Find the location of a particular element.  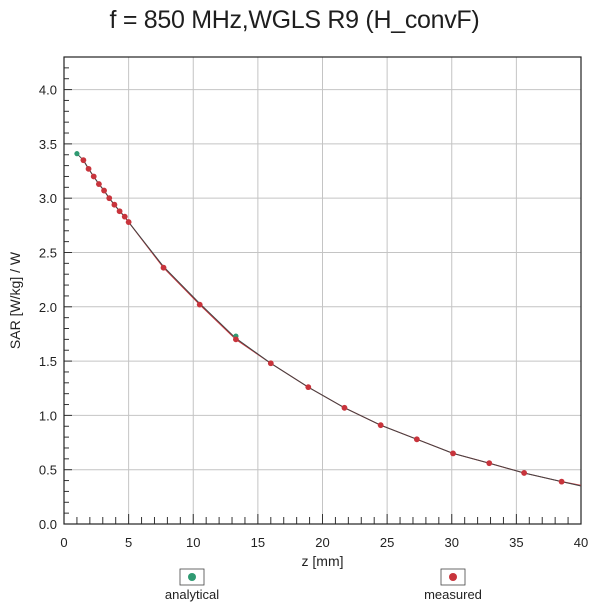

y-tick-labels: 0.0 0.5 1.0 1.5 2.0 2.5 3.0 3.5 4.0 is located at coordinates (48, 307).